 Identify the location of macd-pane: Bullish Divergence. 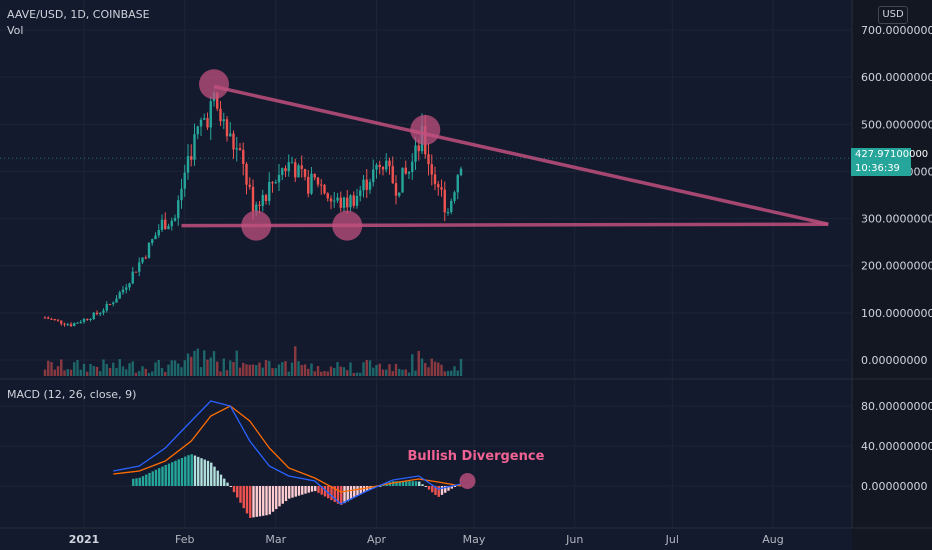
(329, 459).